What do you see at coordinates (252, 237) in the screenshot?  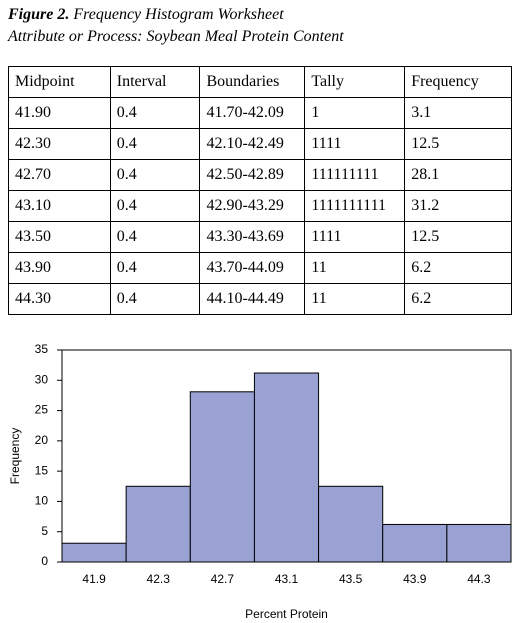 I see `cell: 43.30-43.69` at bounding box center [252, 237].